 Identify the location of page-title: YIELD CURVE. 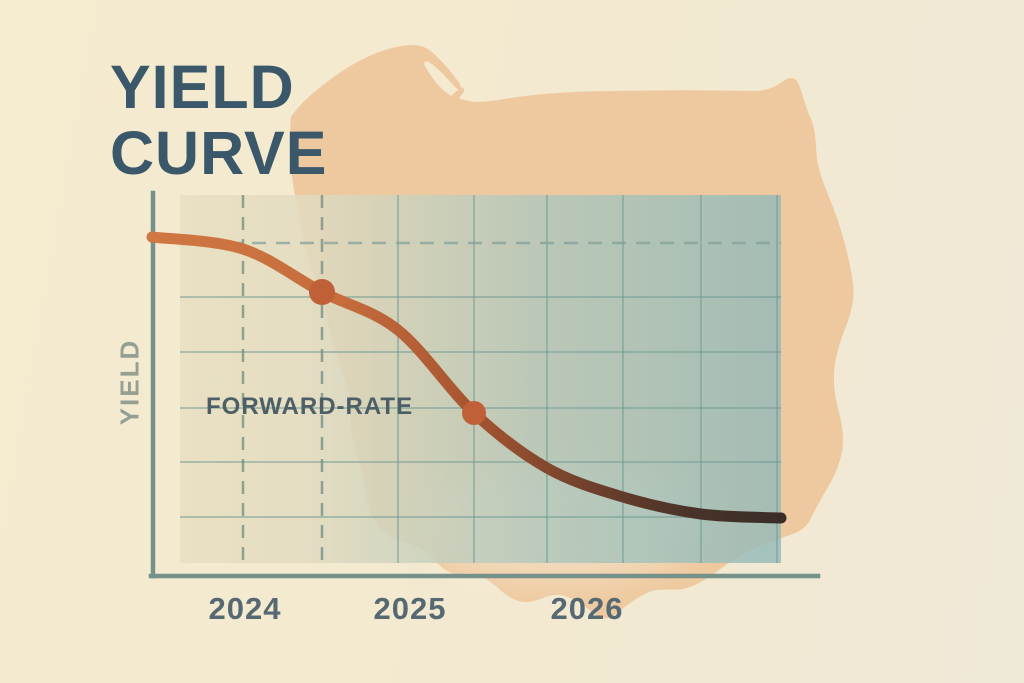
(218, 120).